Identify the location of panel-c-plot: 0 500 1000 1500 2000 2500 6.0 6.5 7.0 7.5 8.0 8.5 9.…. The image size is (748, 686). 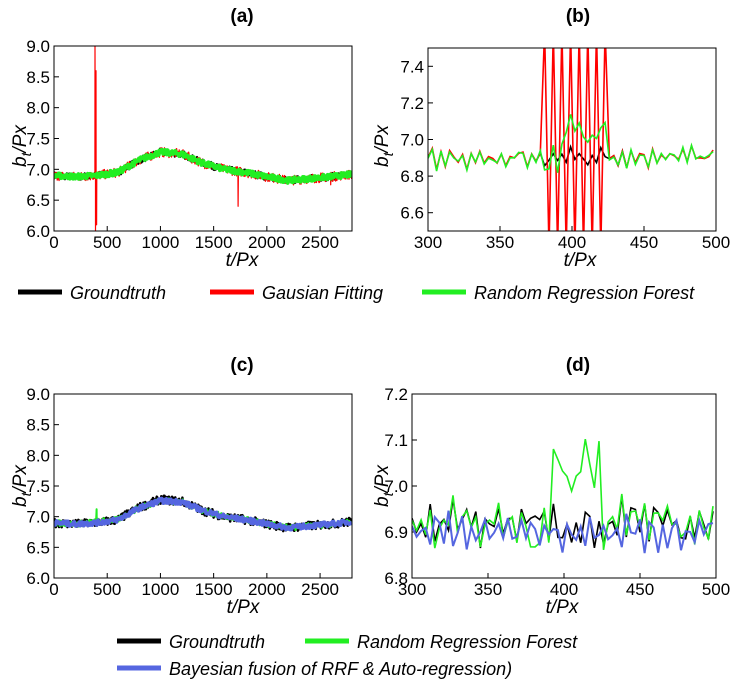
(189, 492).